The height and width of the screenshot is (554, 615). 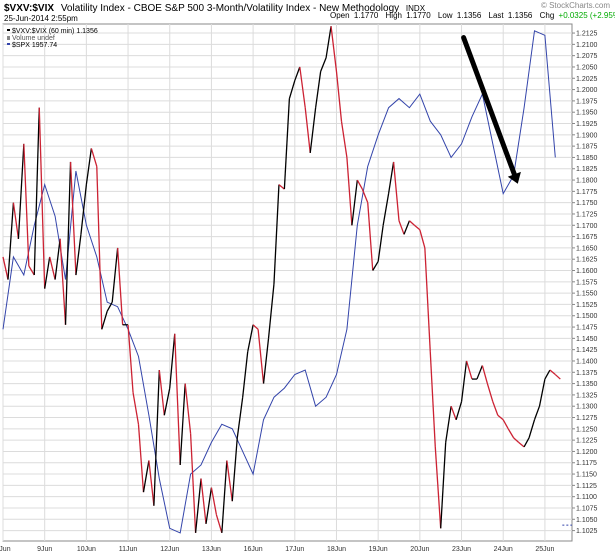 I want to click on y-tick-label: 1.1675, so click(x=587, y=237).